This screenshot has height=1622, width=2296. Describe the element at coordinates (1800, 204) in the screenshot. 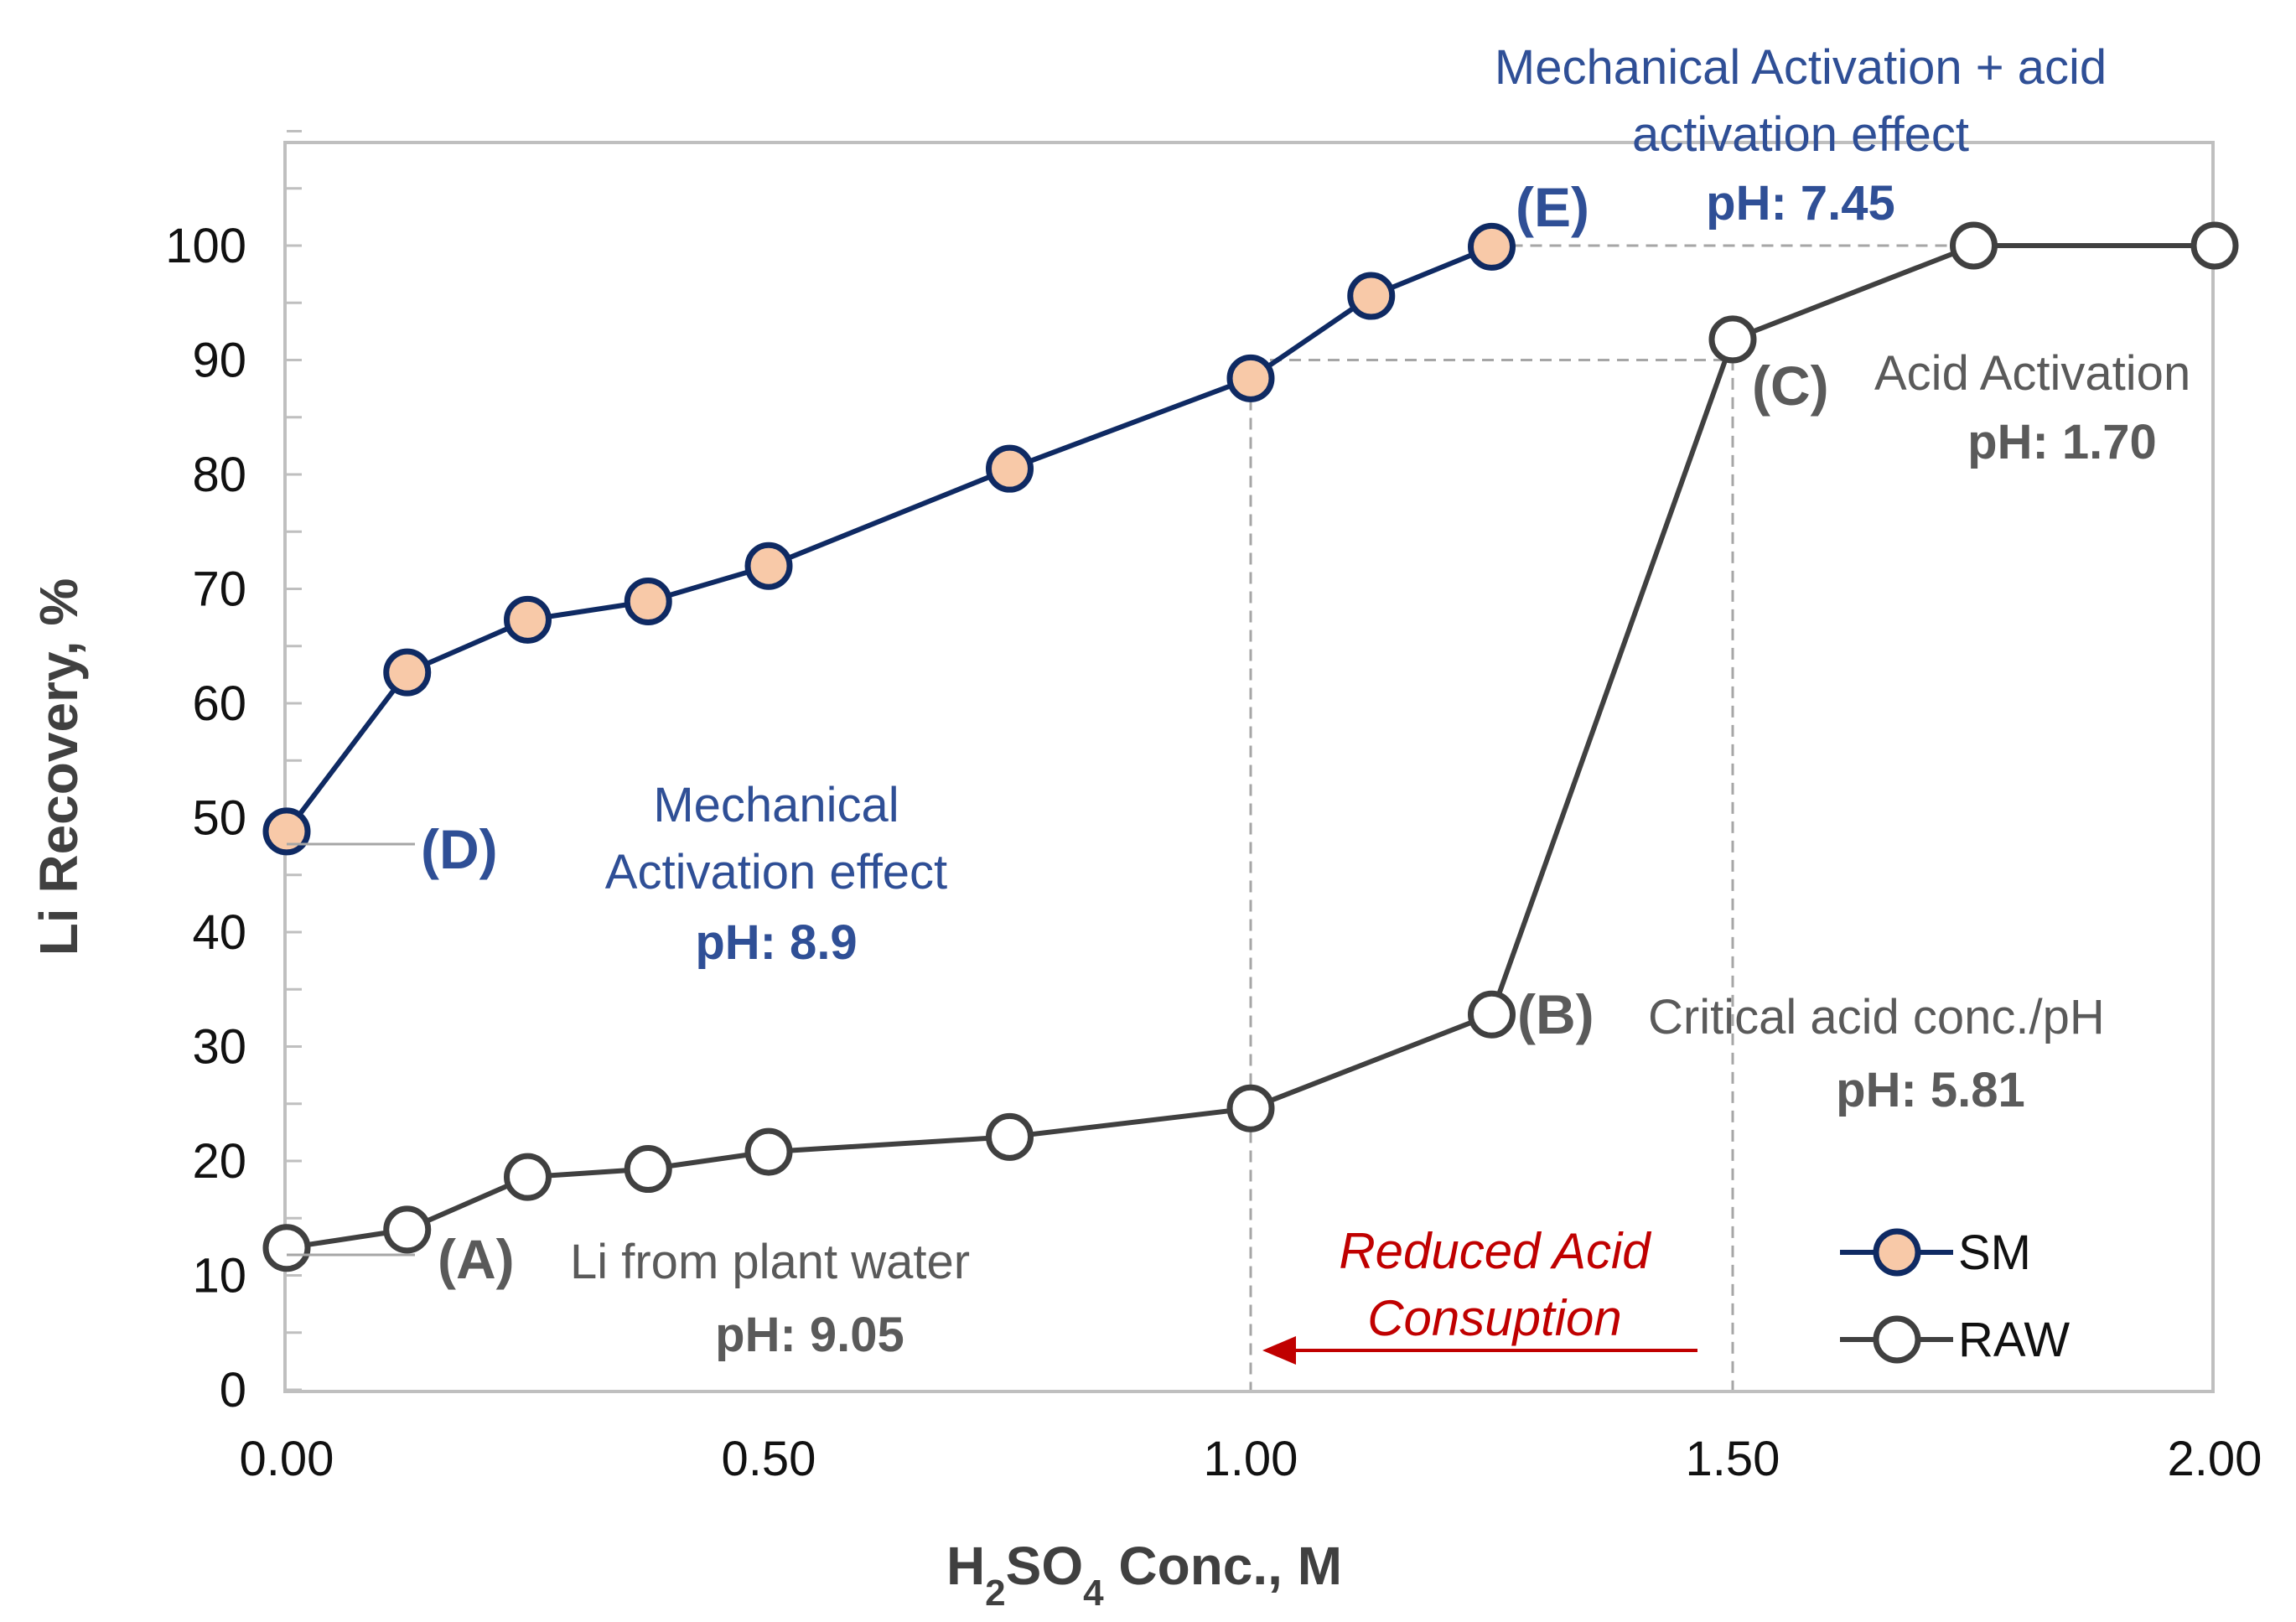

I see `annotation-e-ph: pH: 7.45` at that location.